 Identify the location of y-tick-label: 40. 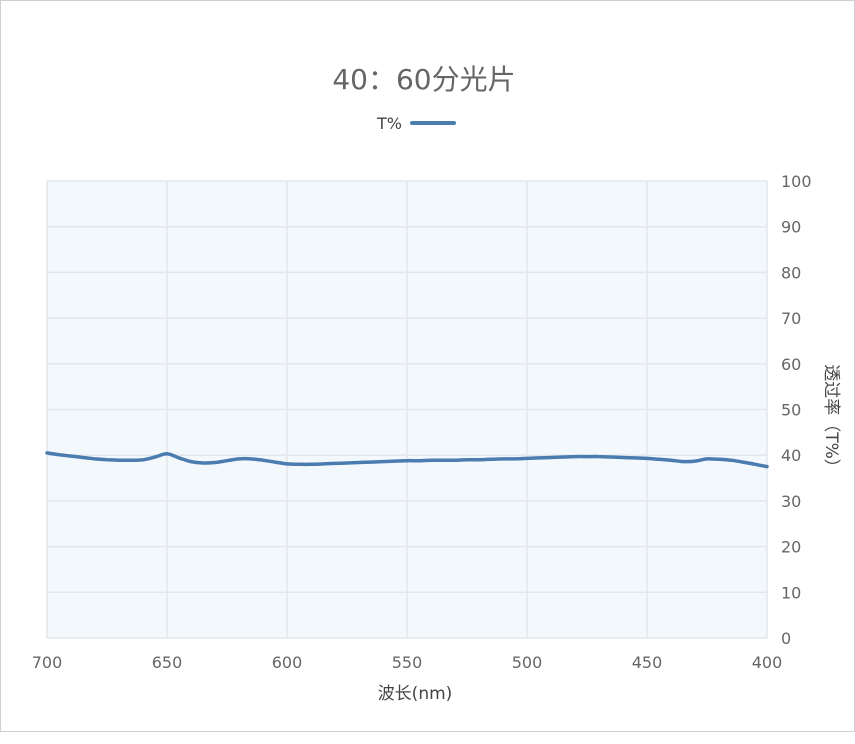
(791, 455).